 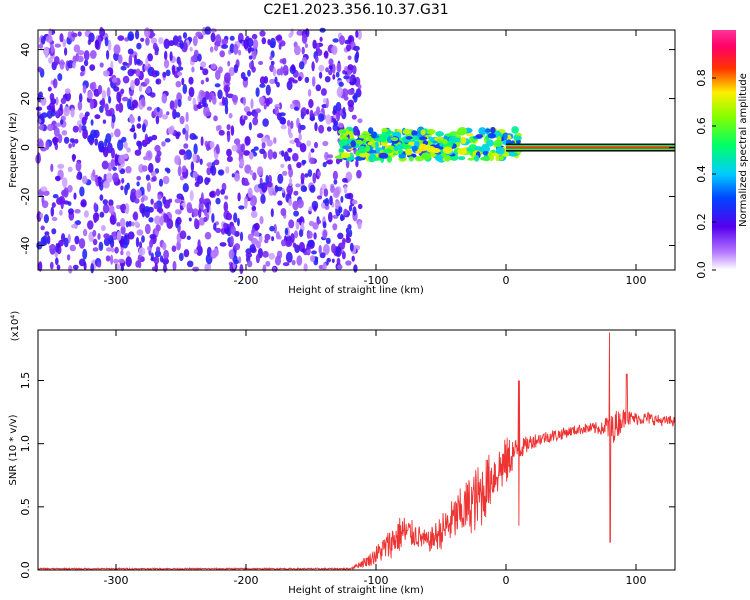 I want to click on snr-x-label: Height of straight line (km), so click(x=356, y=590).